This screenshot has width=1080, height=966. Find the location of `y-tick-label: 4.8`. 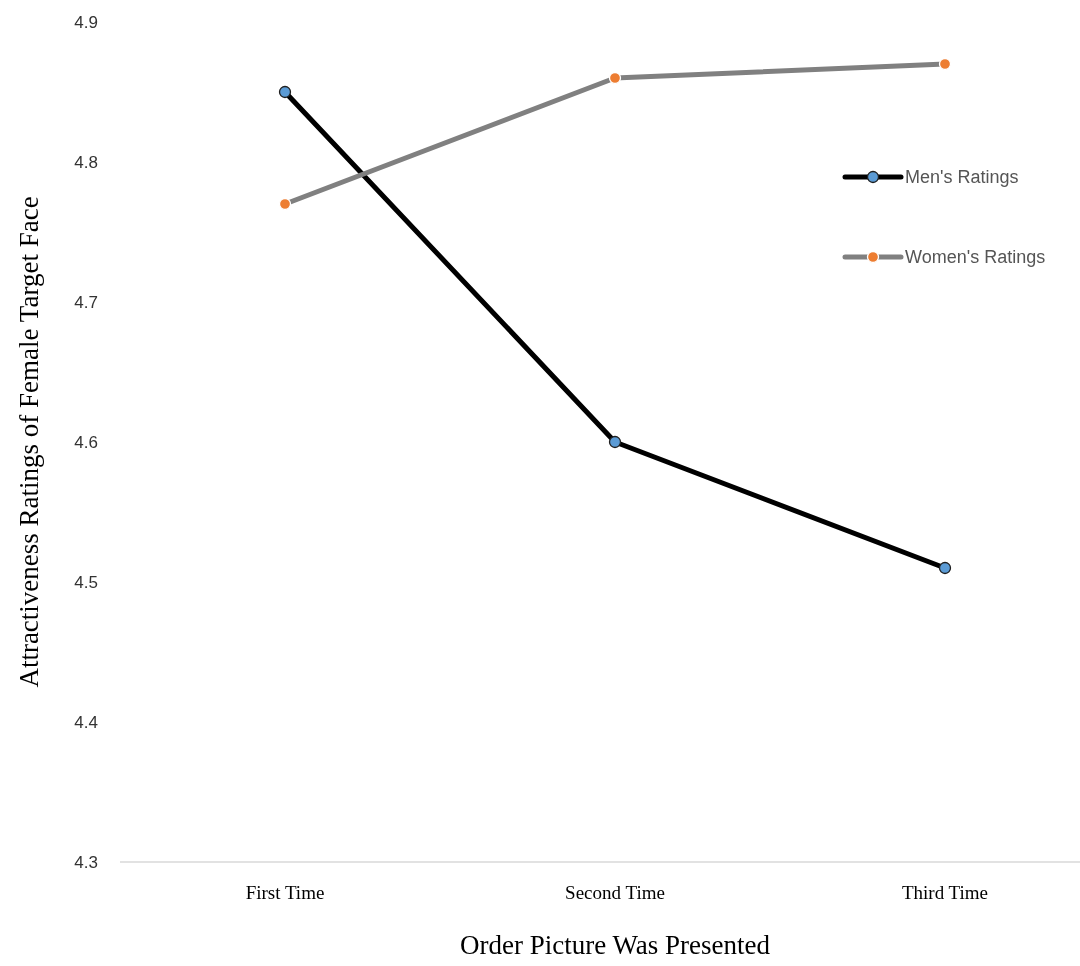

y-tick-label: 4.8 is located at coordinates (86, 162).